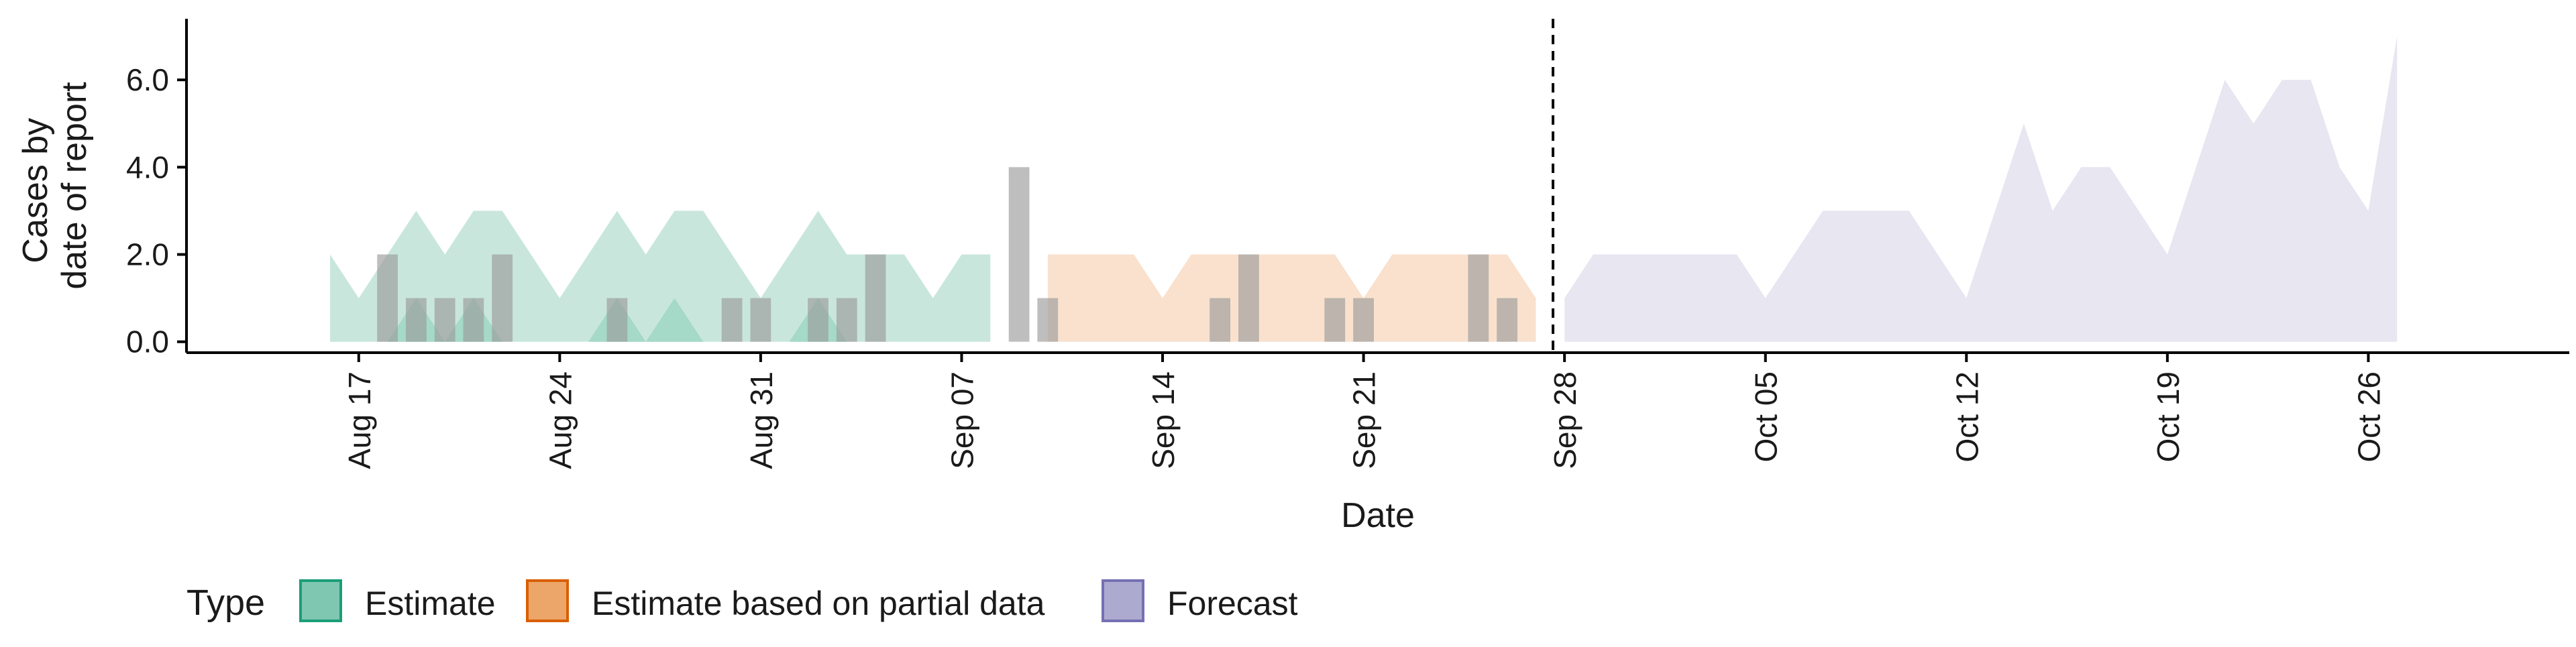 This screenshot has width=2576, height=647. Describe the element at coordinates (147, 79) in the screenshot. I see `y-tick-label-3: 6.0` at that location.